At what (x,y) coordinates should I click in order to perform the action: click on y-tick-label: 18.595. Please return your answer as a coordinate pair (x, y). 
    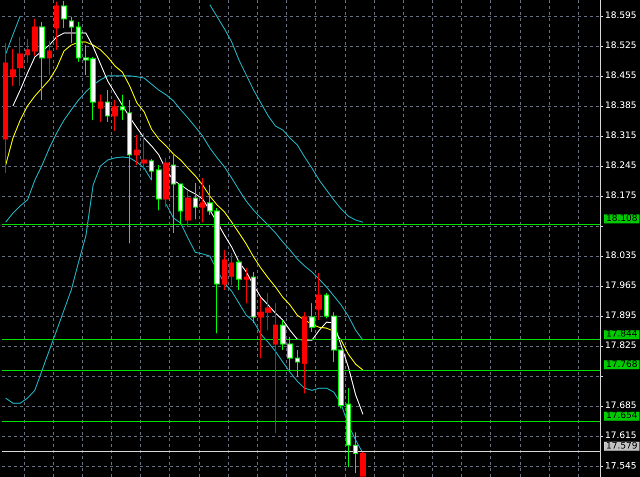
    Looking at the image, I should click on (620, 15).